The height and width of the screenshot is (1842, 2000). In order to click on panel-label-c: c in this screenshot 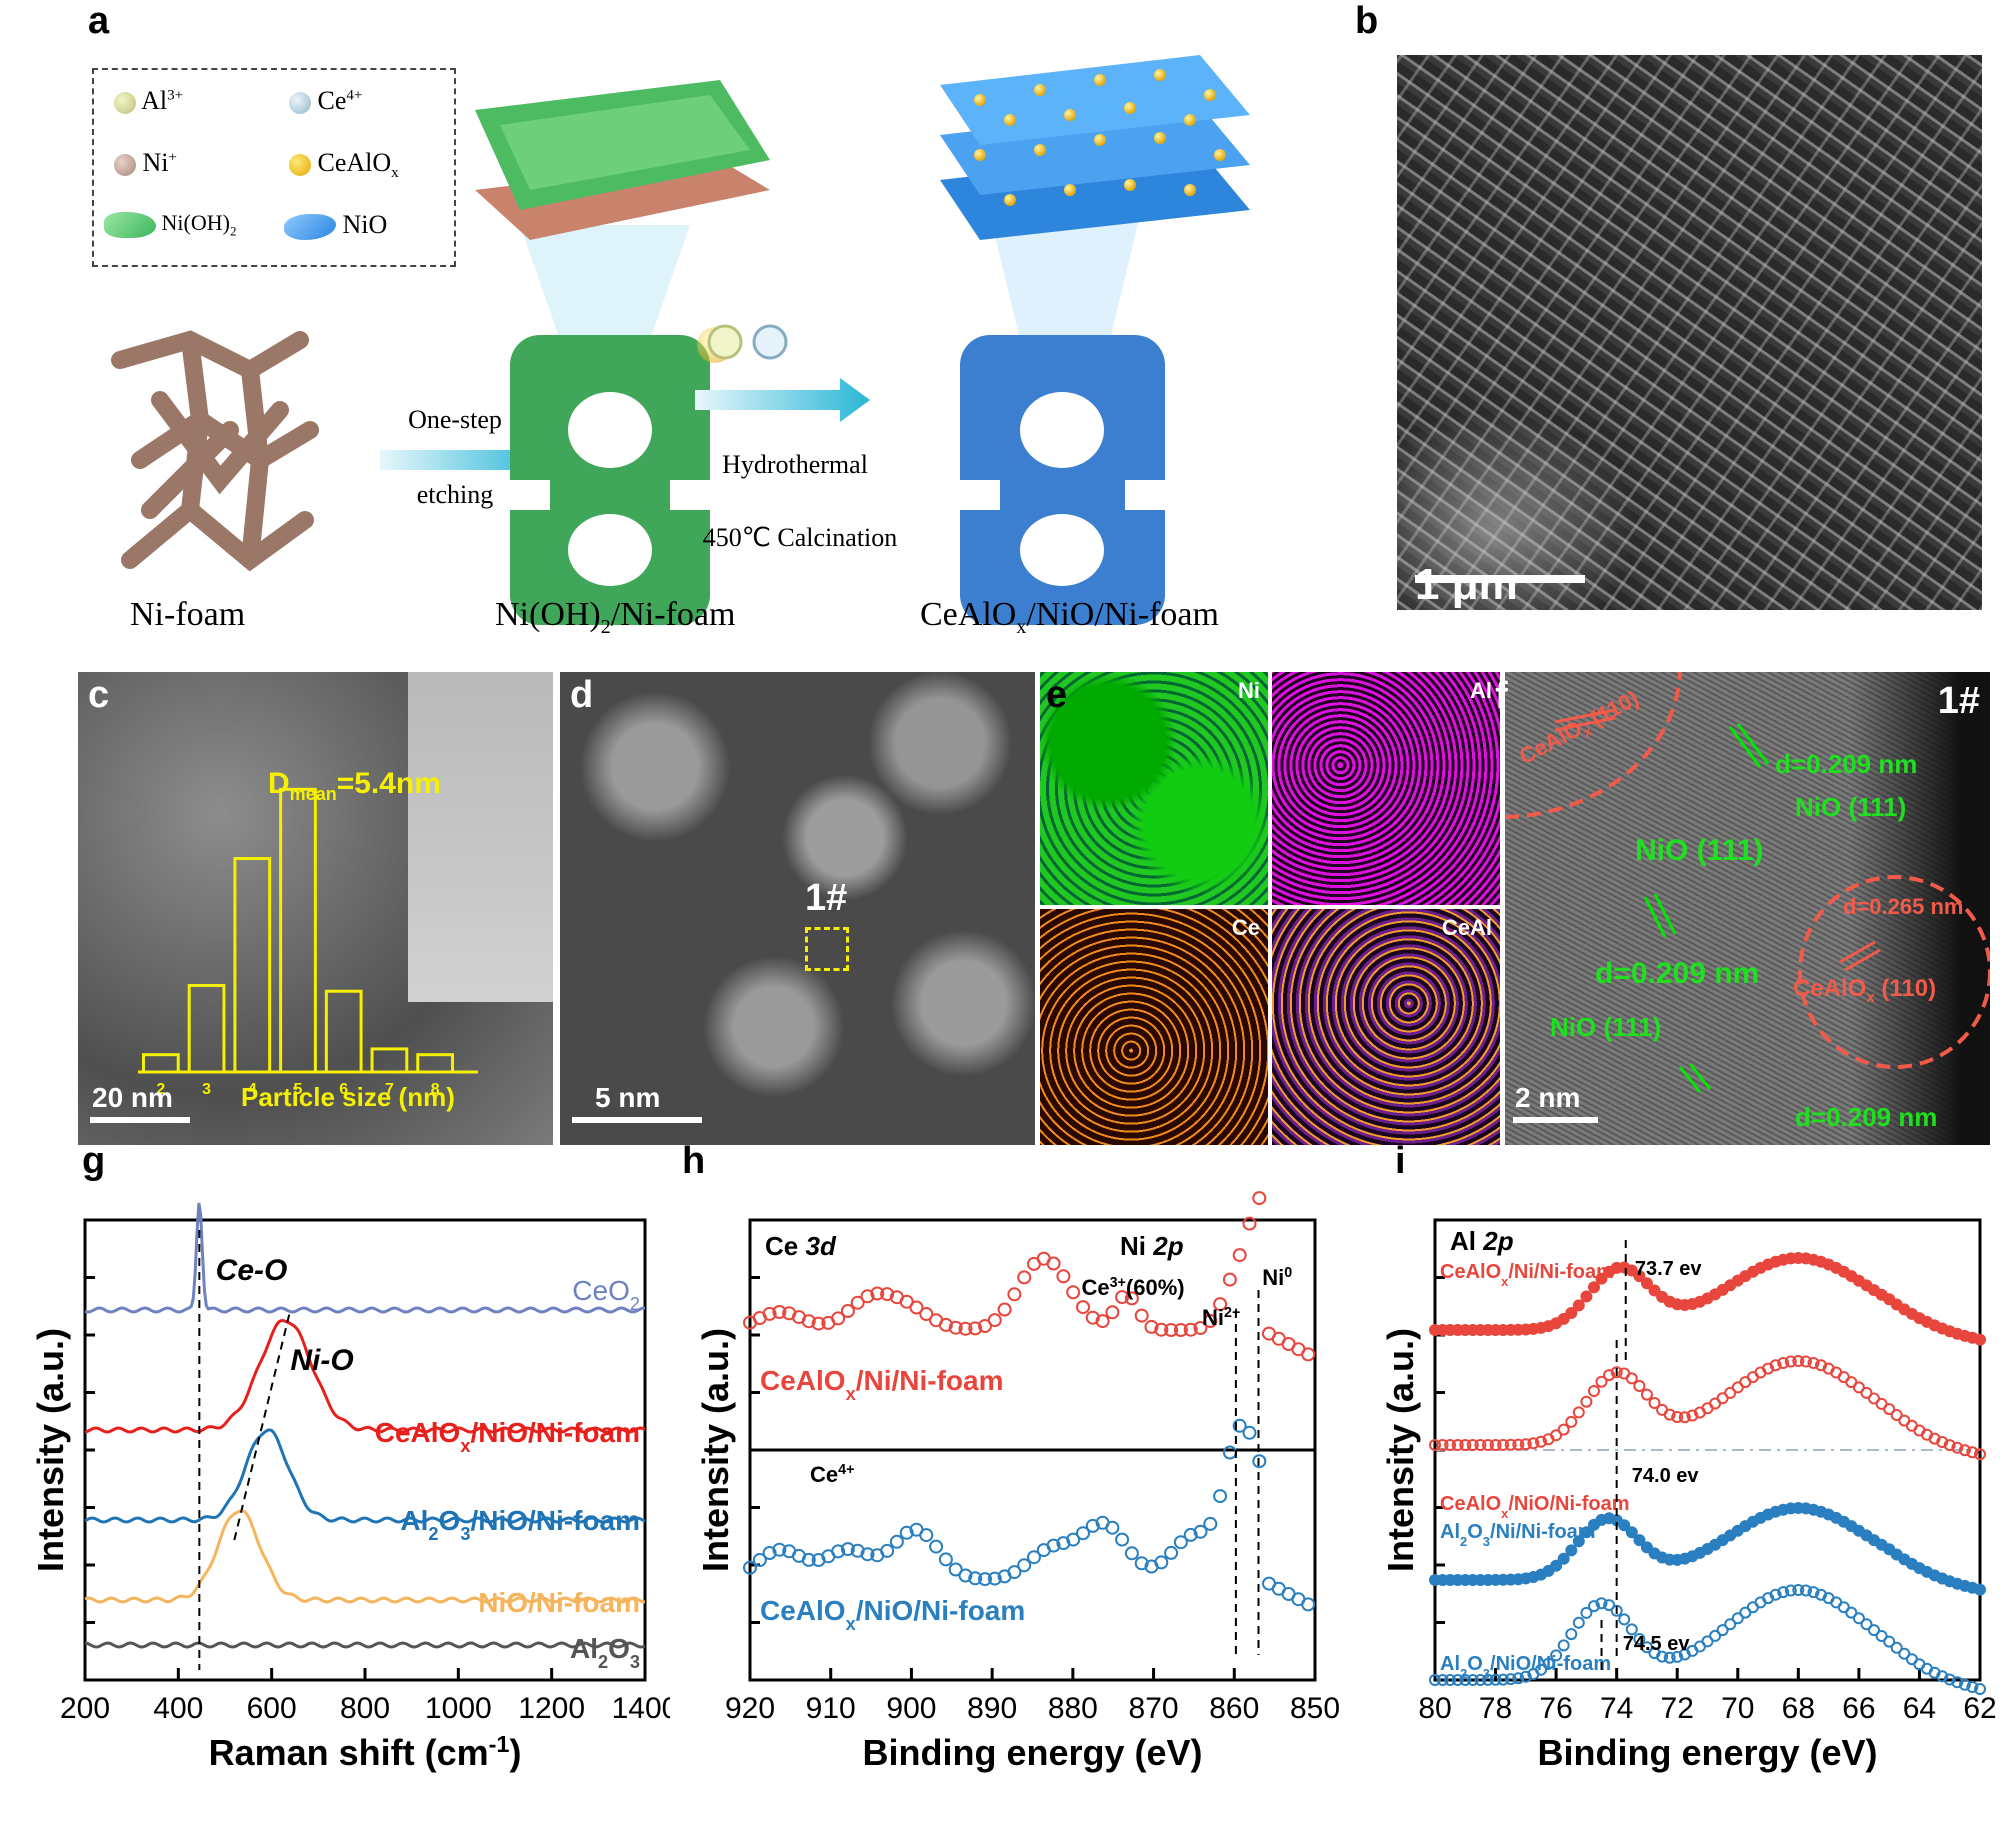, I will do `click(99, 695)`.